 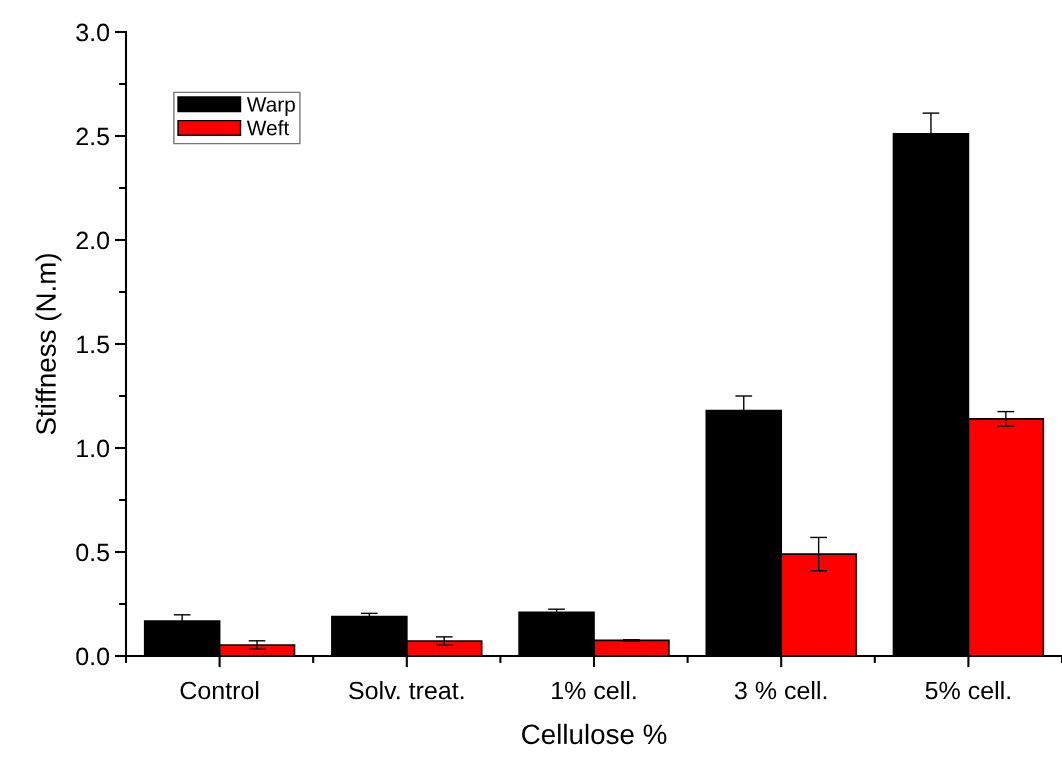 I want to click on x-tick-label: Solv. treat., so click(x=406, y=690).